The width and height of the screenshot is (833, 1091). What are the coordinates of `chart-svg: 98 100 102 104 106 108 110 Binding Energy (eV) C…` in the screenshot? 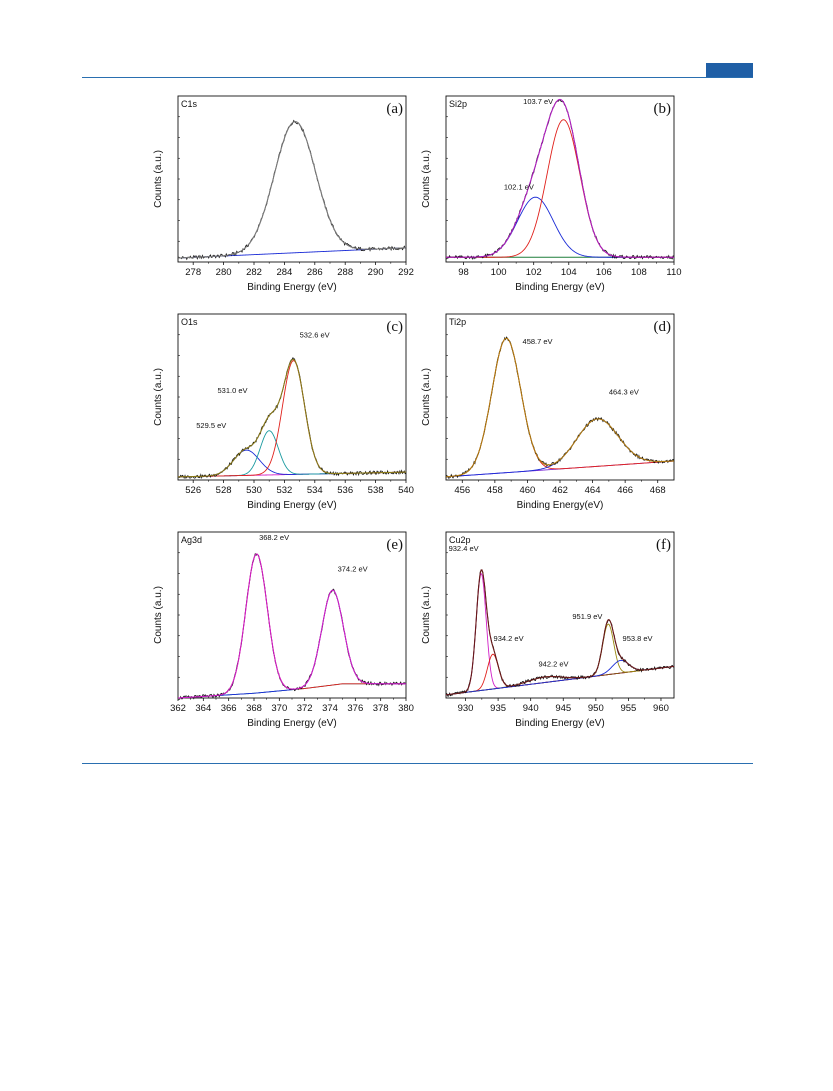 It's located at (551, 194).